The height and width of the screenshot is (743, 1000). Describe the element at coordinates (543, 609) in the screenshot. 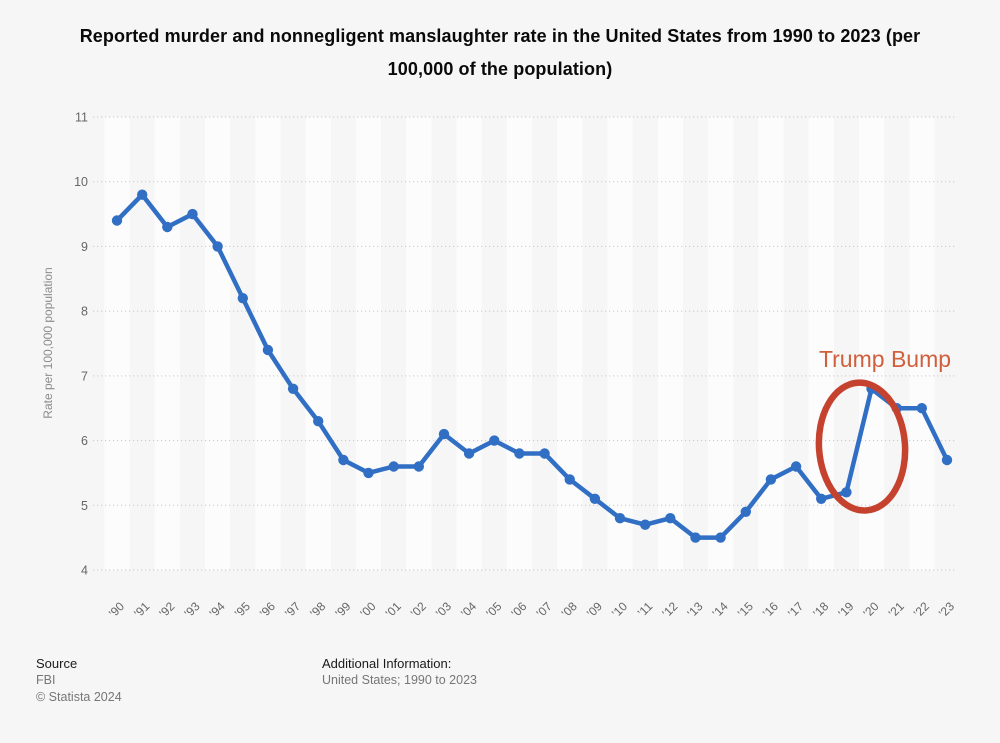

I see `svg-text: ’07` at that location.